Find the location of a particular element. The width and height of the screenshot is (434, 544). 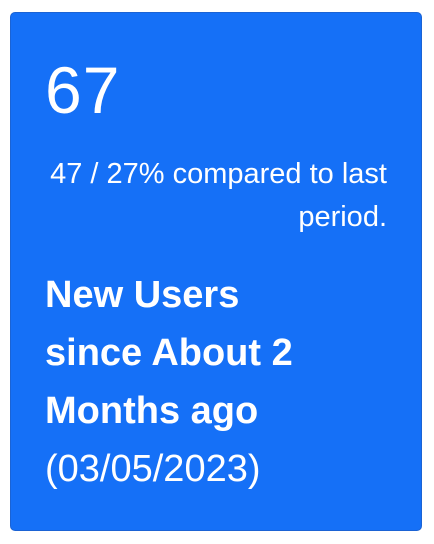

caption-line-2: since About 2 is located at coordinates (169, 353).